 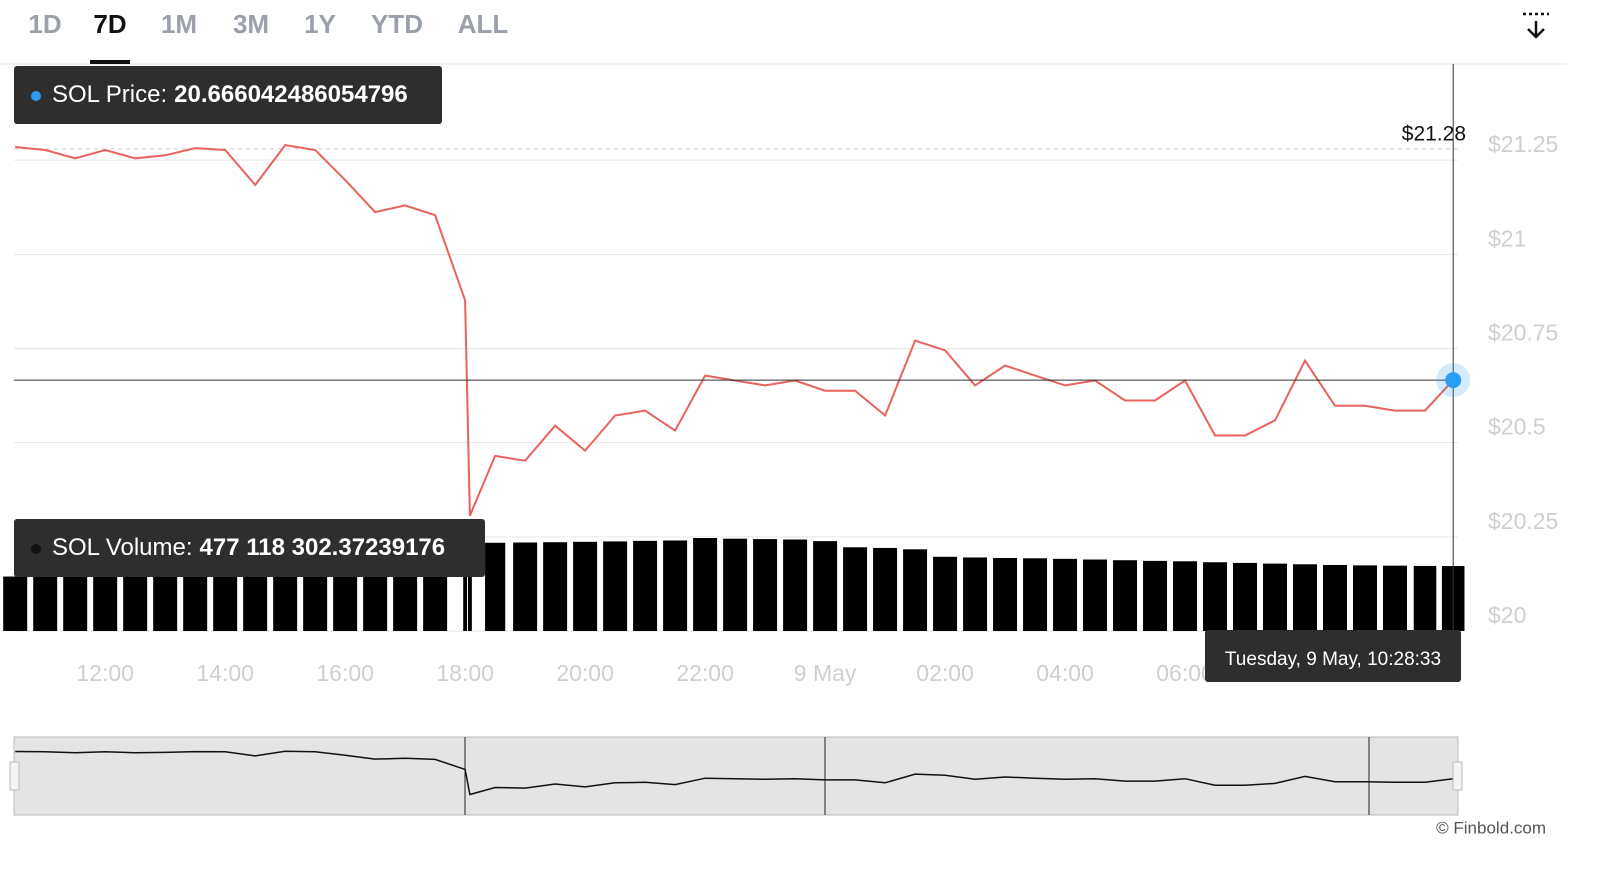 What do you see at coordinates (44, 24) in the screenshot?
I see `range-tab: 1D` at bounding box center [44, 24].